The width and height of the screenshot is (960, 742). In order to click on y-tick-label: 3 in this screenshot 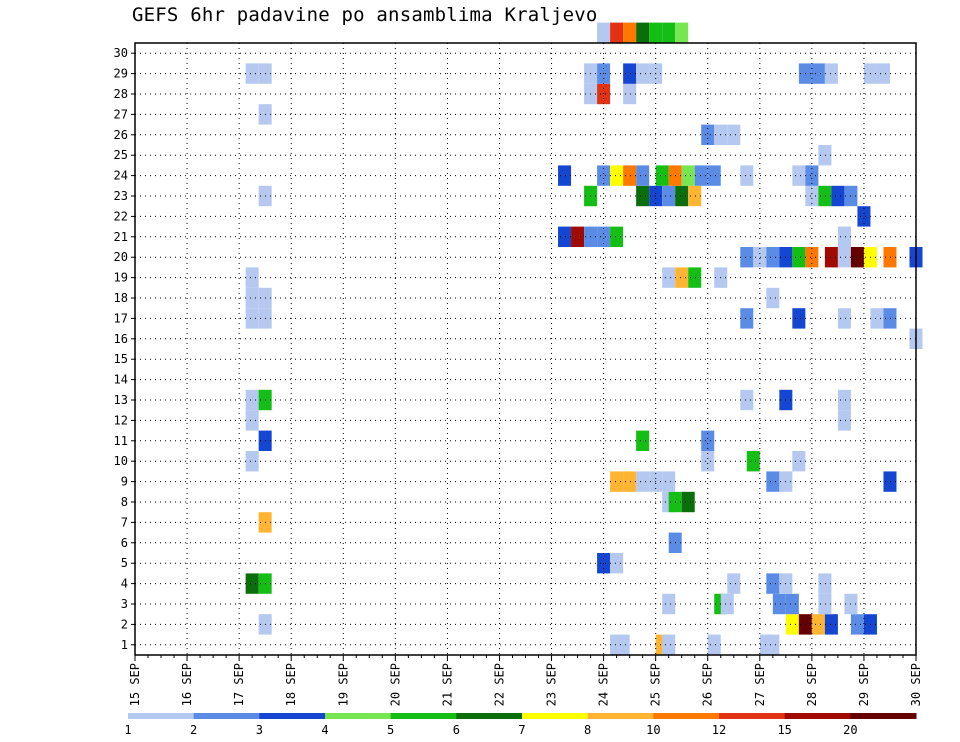, I will do `click(124, 604)`.